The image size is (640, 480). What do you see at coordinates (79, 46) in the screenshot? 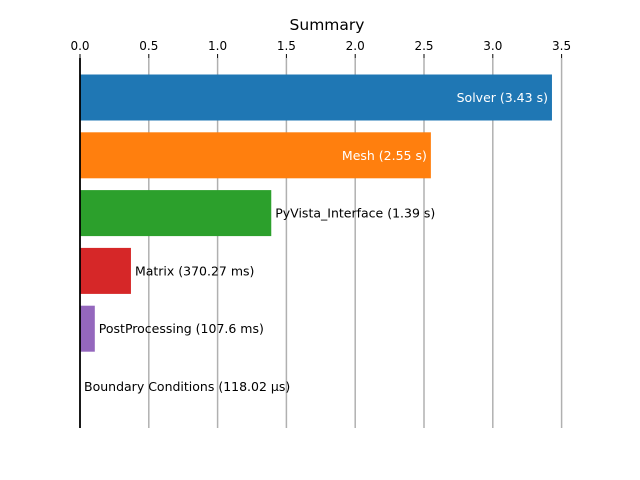
I see `x-tick-label: 0.0` at bounding box center [79, 46].